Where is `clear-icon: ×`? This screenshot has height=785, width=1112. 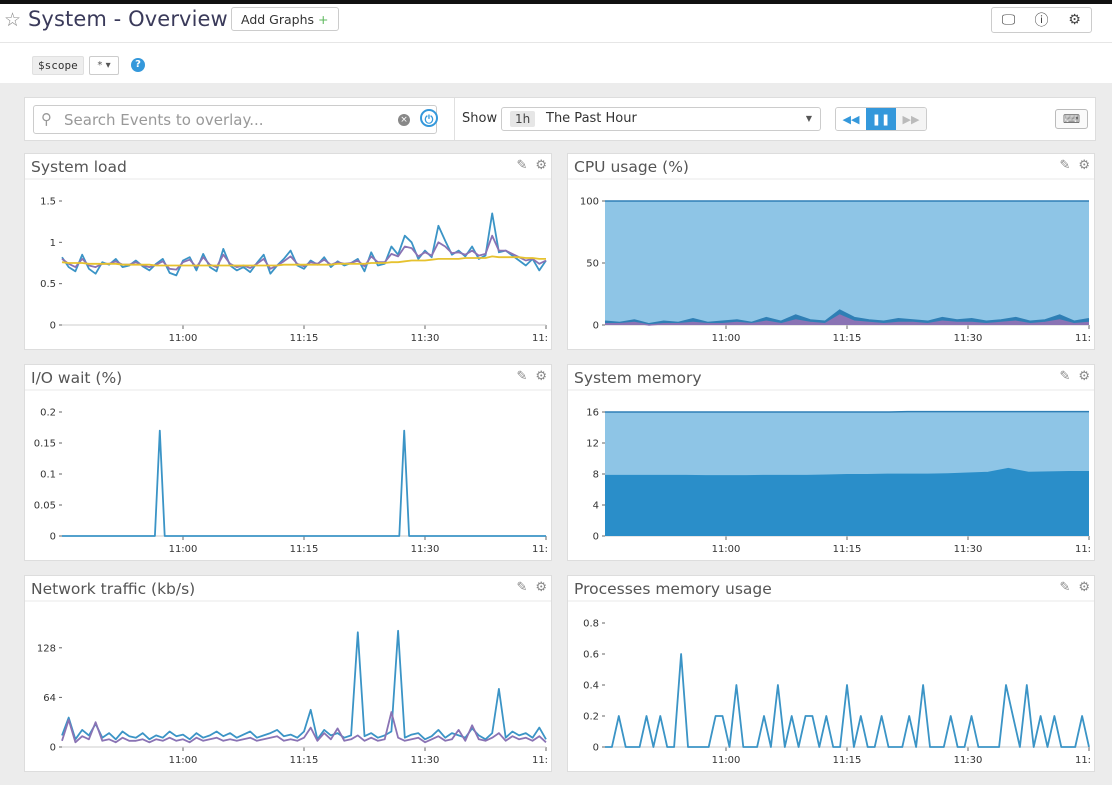 clear-icon: × is located at coordinates (404, 120).